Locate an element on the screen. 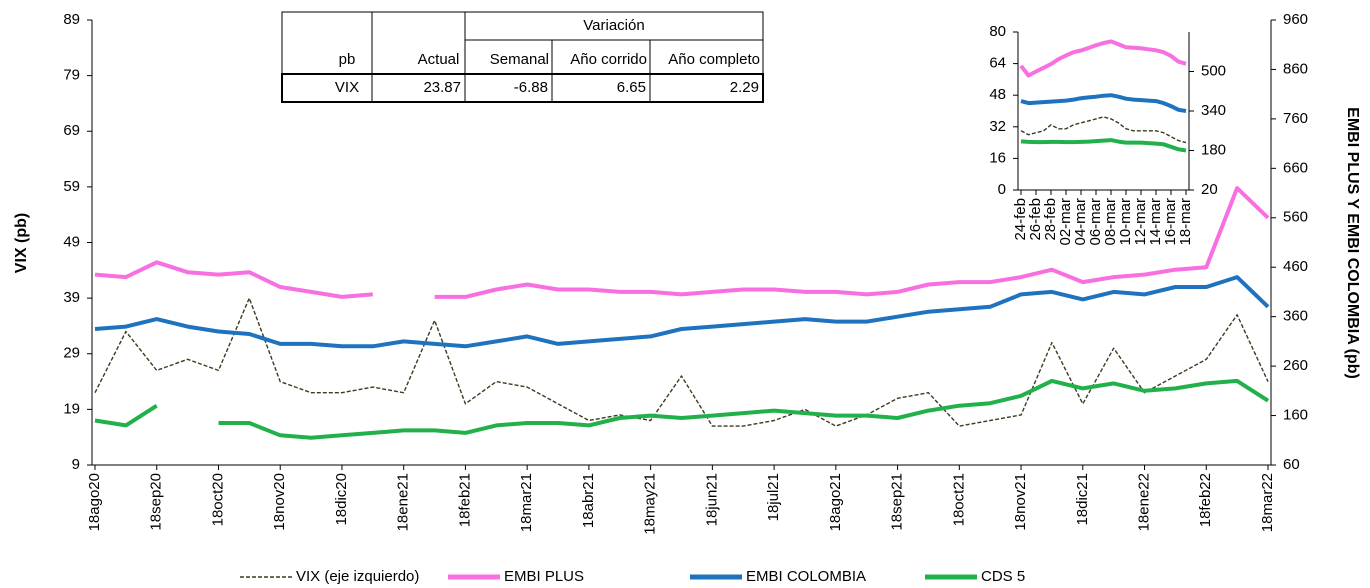  table-header: pb is located at coordinates (347, 59).